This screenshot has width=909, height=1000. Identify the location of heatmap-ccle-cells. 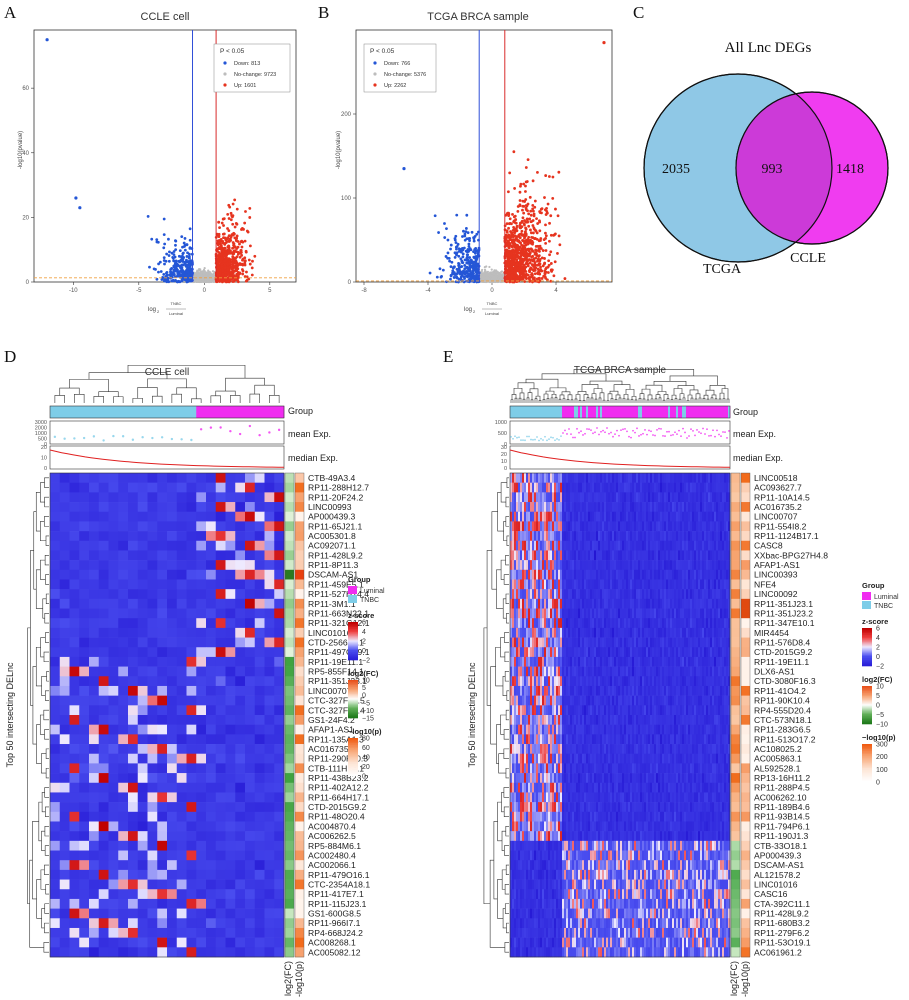
(167, 715).